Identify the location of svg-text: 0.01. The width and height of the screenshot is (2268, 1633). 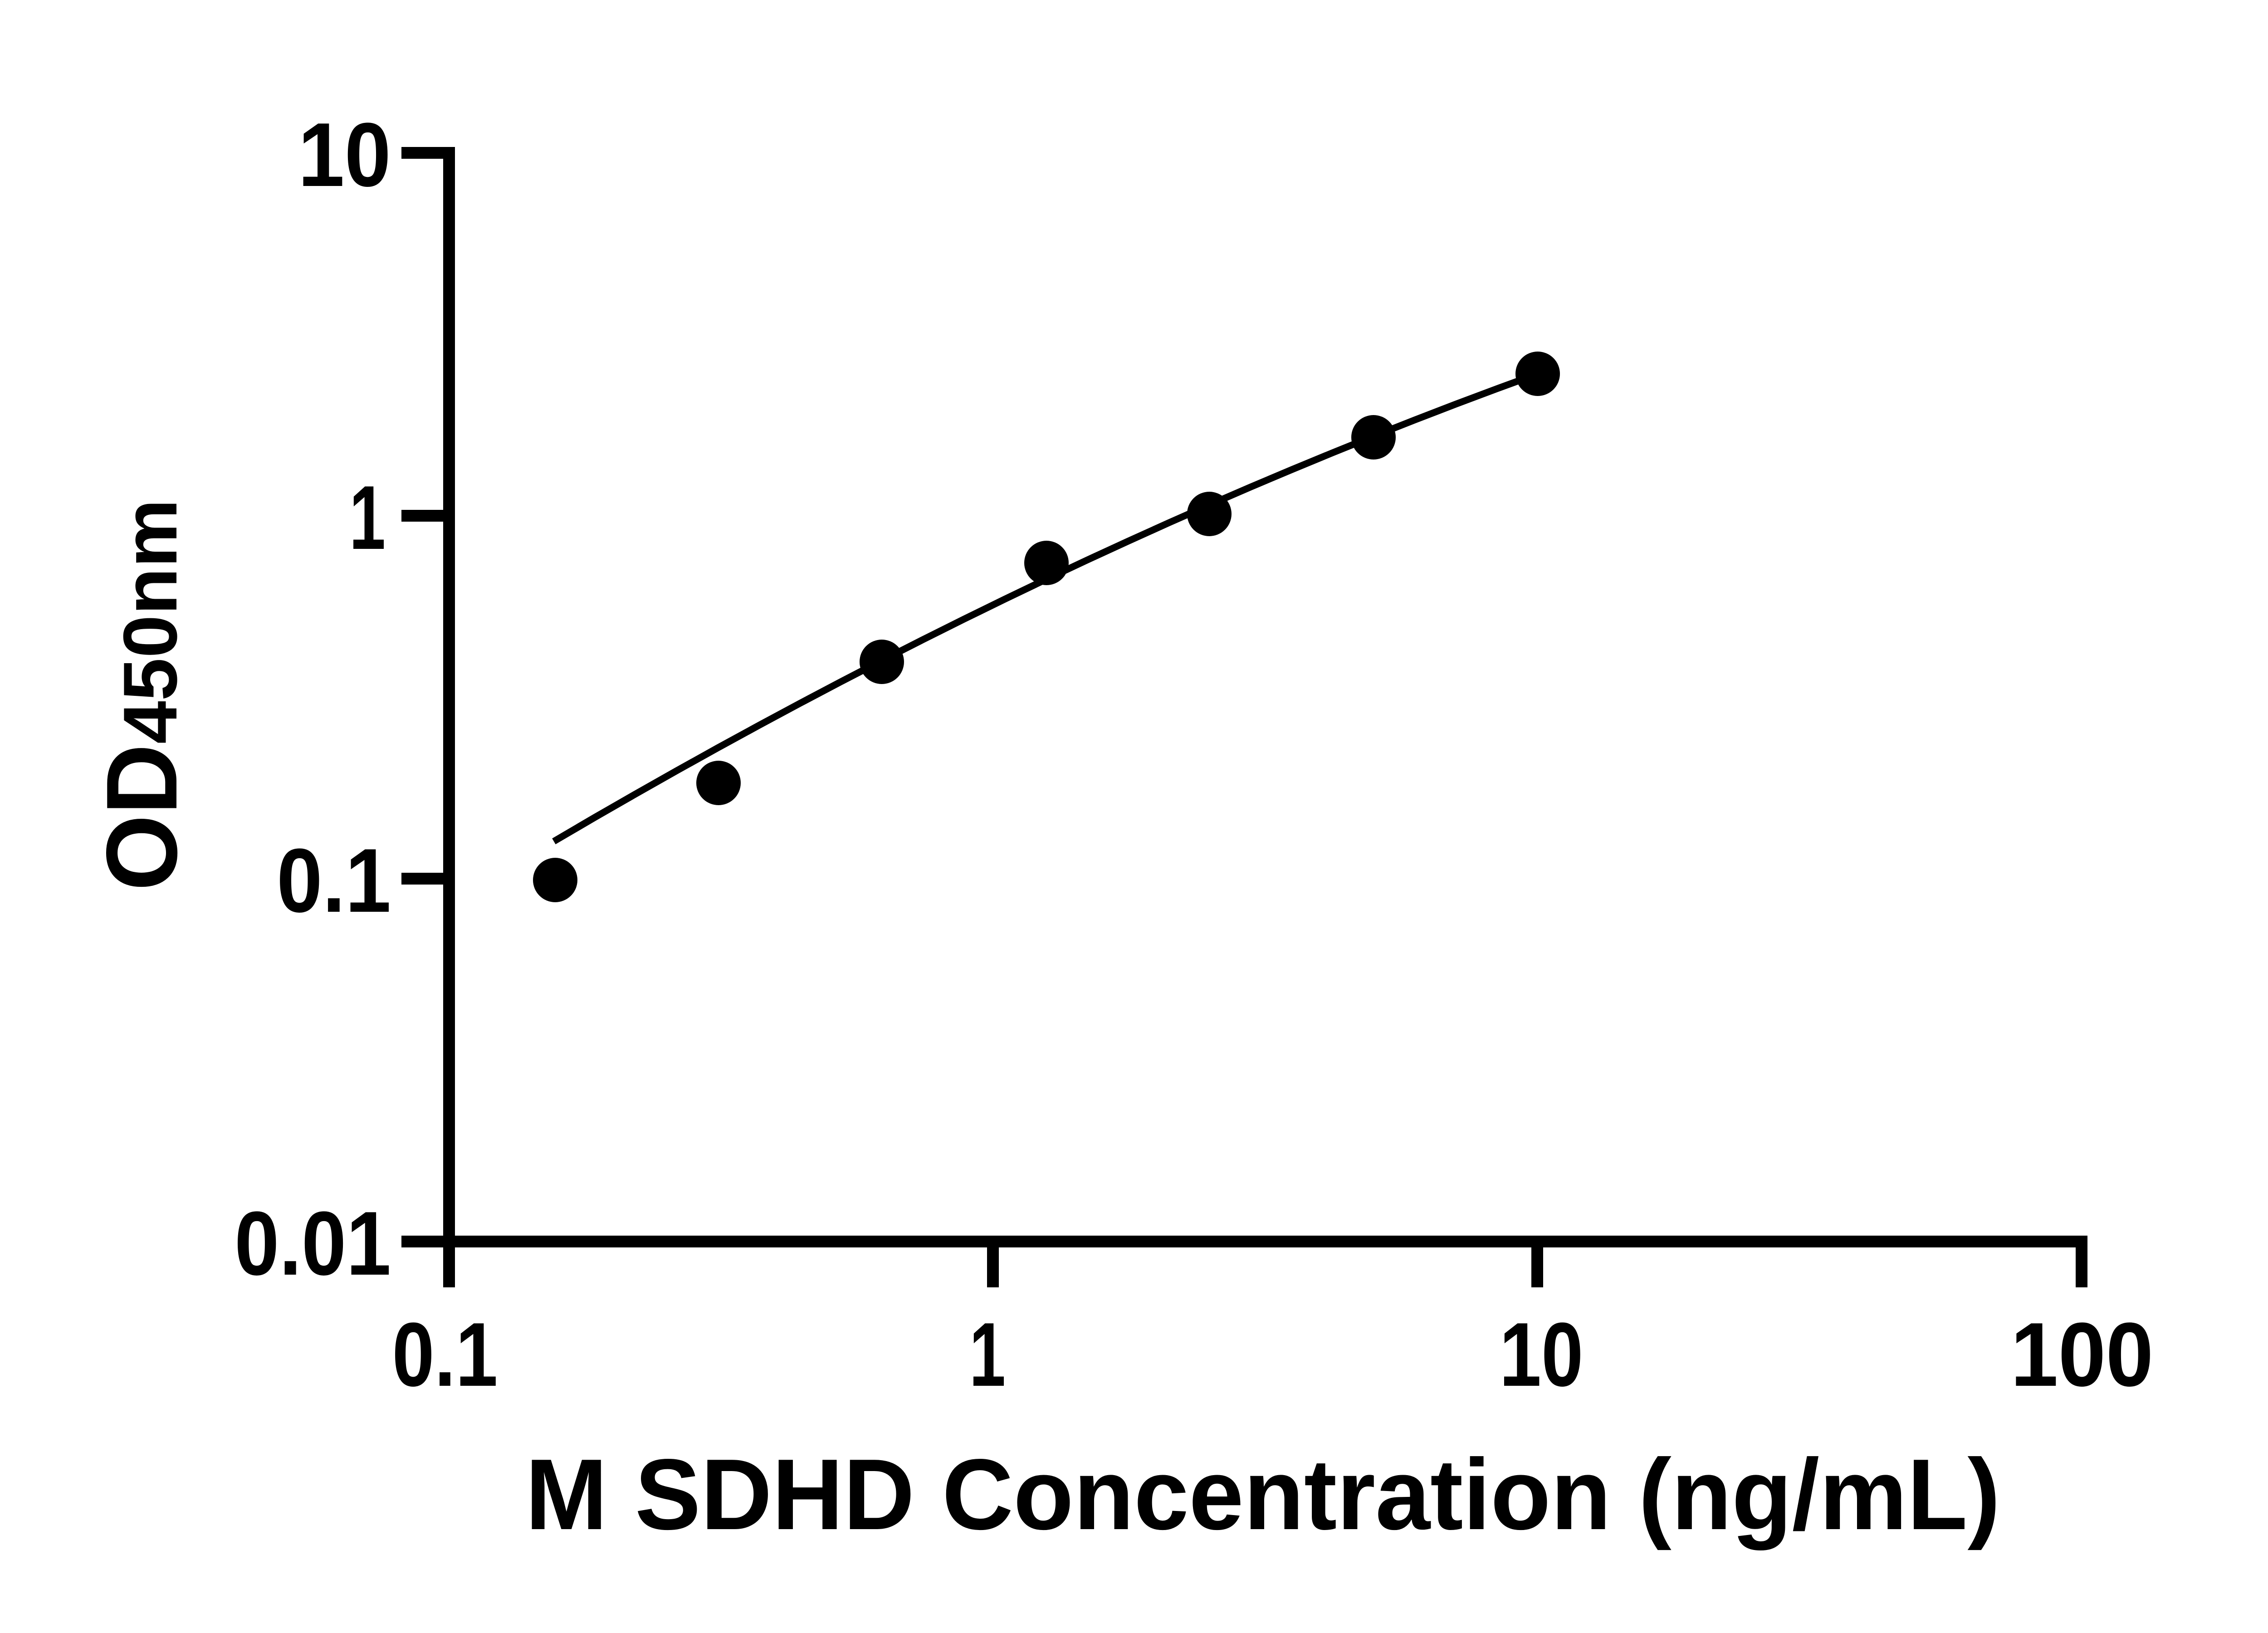
(313, 1243).